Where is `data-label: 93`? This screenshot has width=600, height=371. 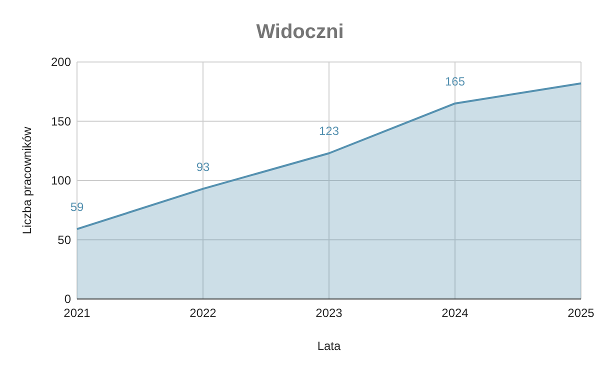 data-label: 93 is located at coordinates (203, 167).